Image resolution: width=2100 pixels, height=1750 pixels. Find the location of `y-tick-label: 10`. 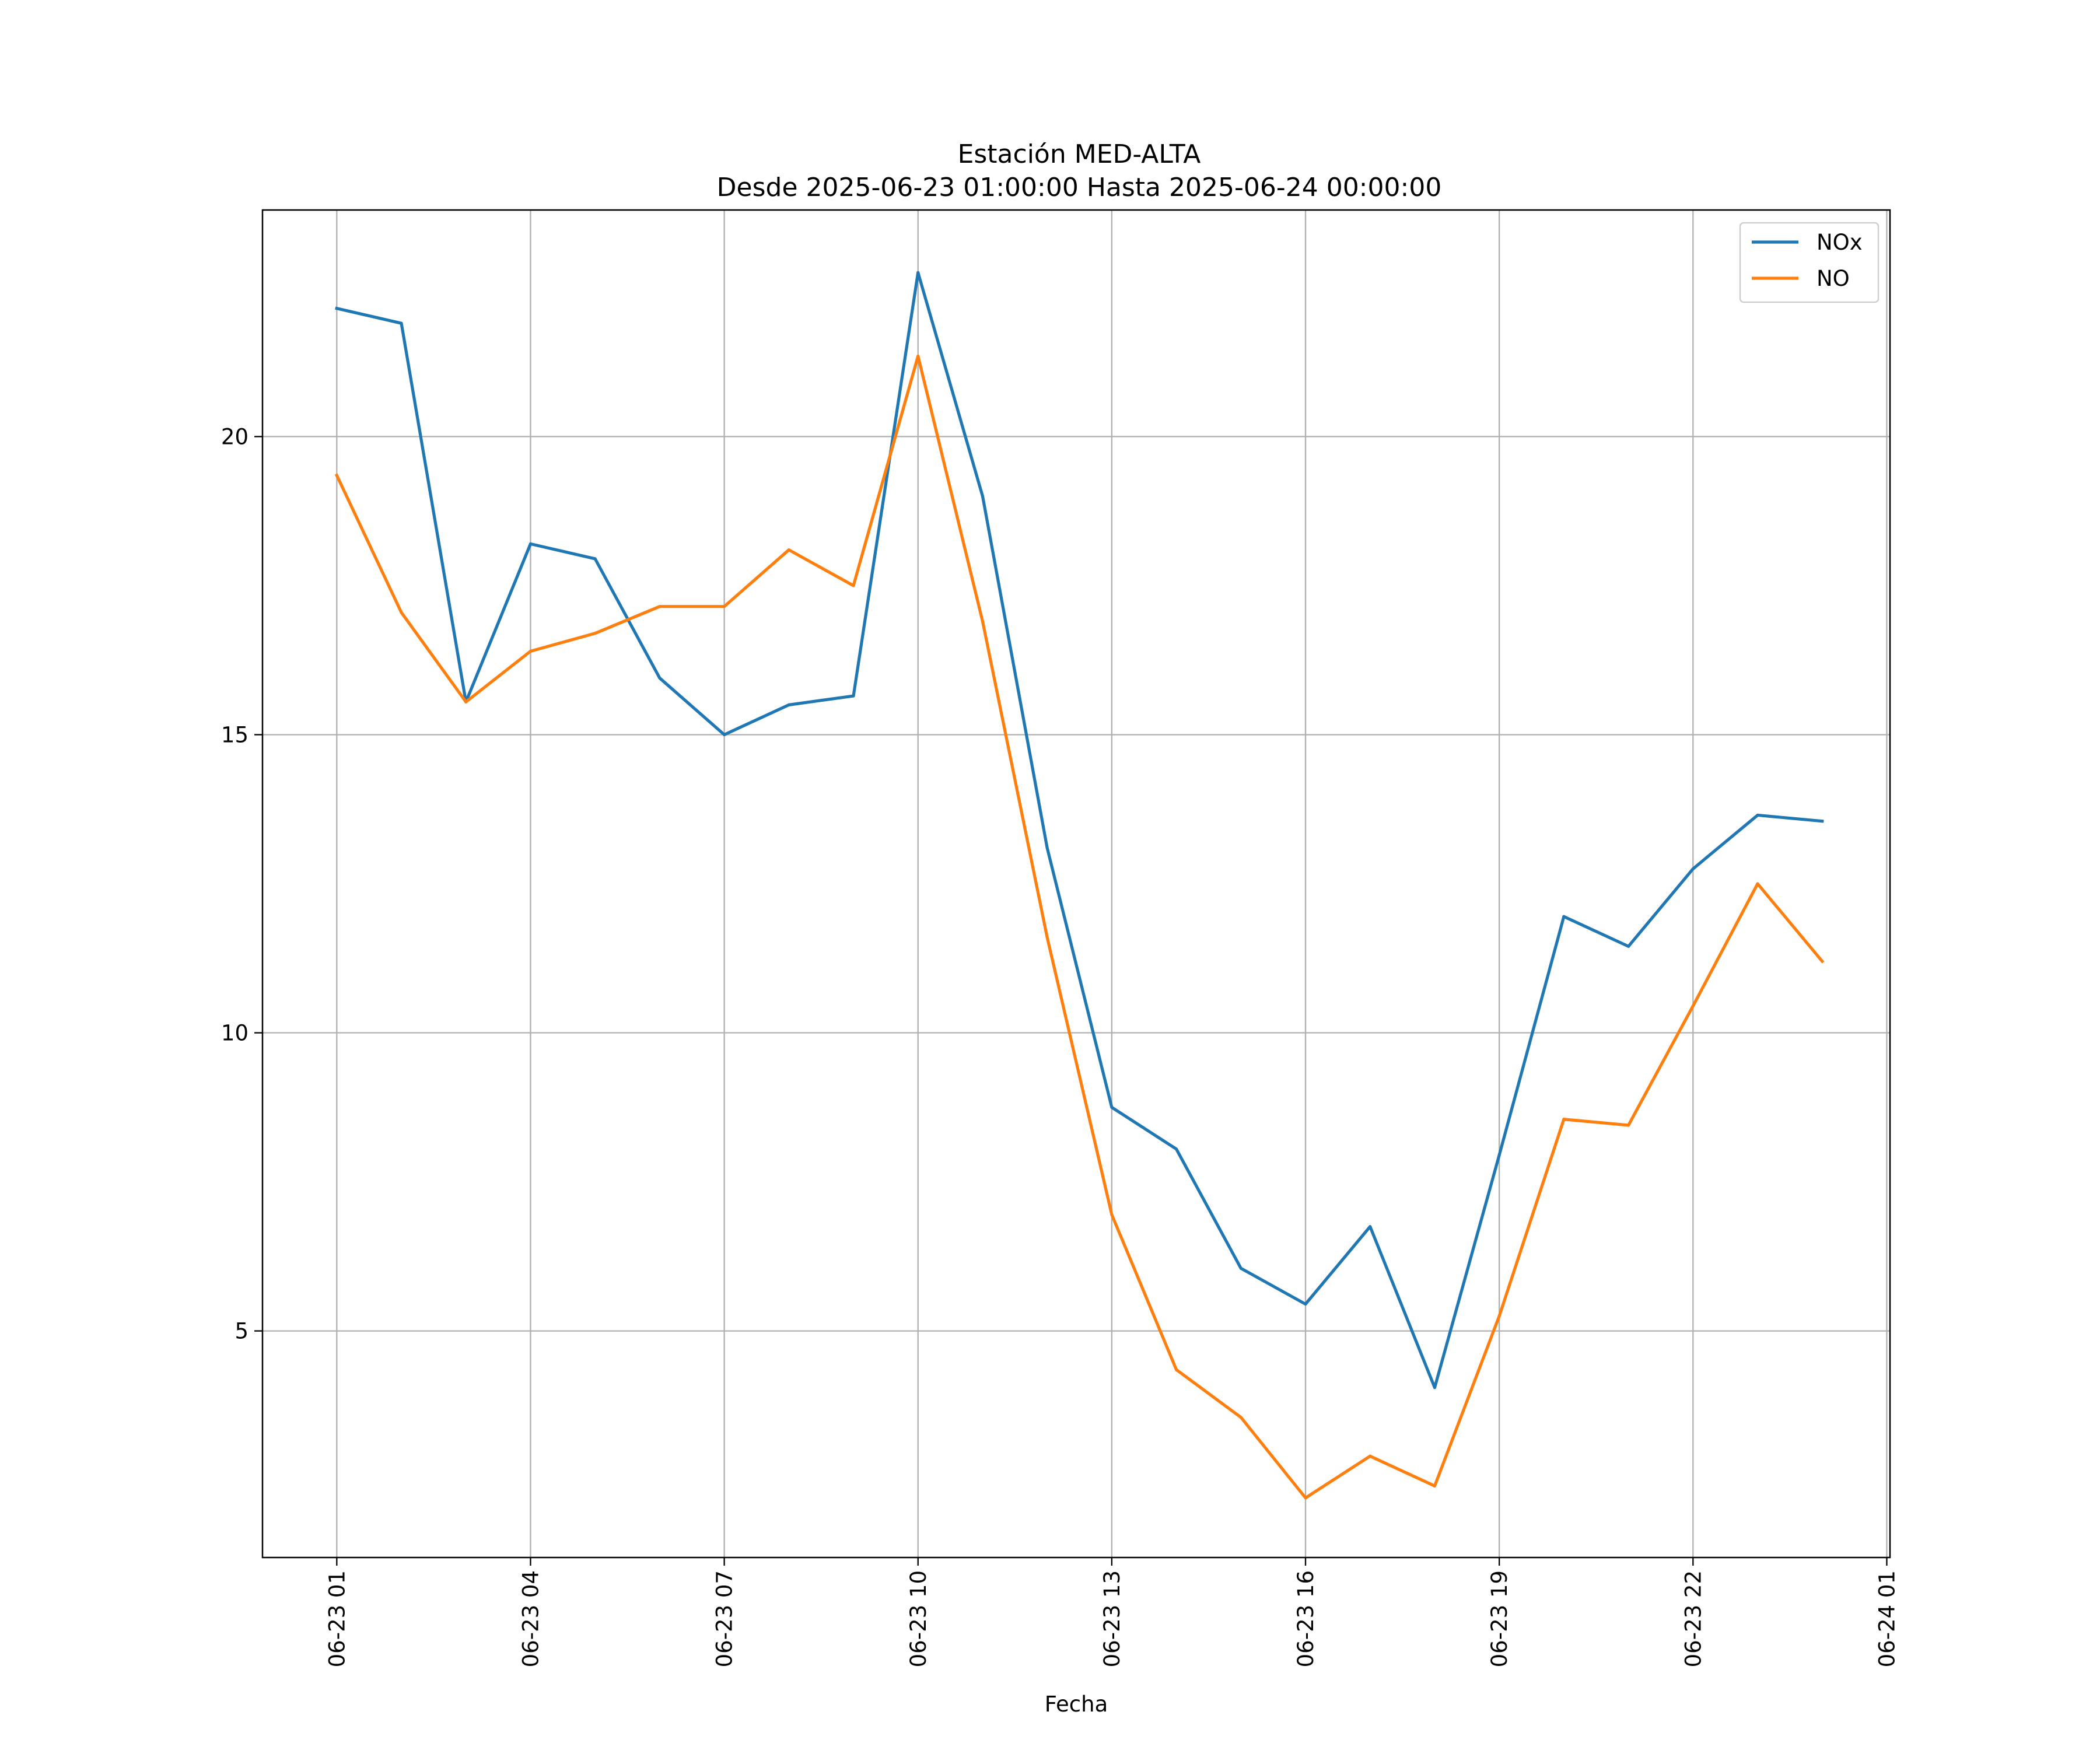

y-tick-label: 10 is located at coordinates (235, 1033).